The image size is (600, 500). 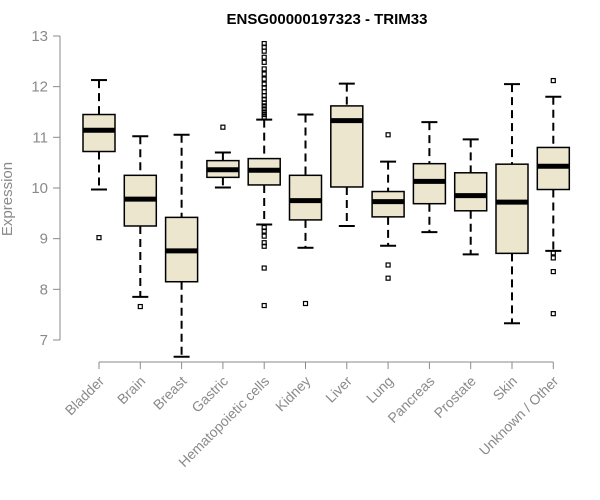 I want to click on y-tick-label: 12, so click(x=39, y=87).